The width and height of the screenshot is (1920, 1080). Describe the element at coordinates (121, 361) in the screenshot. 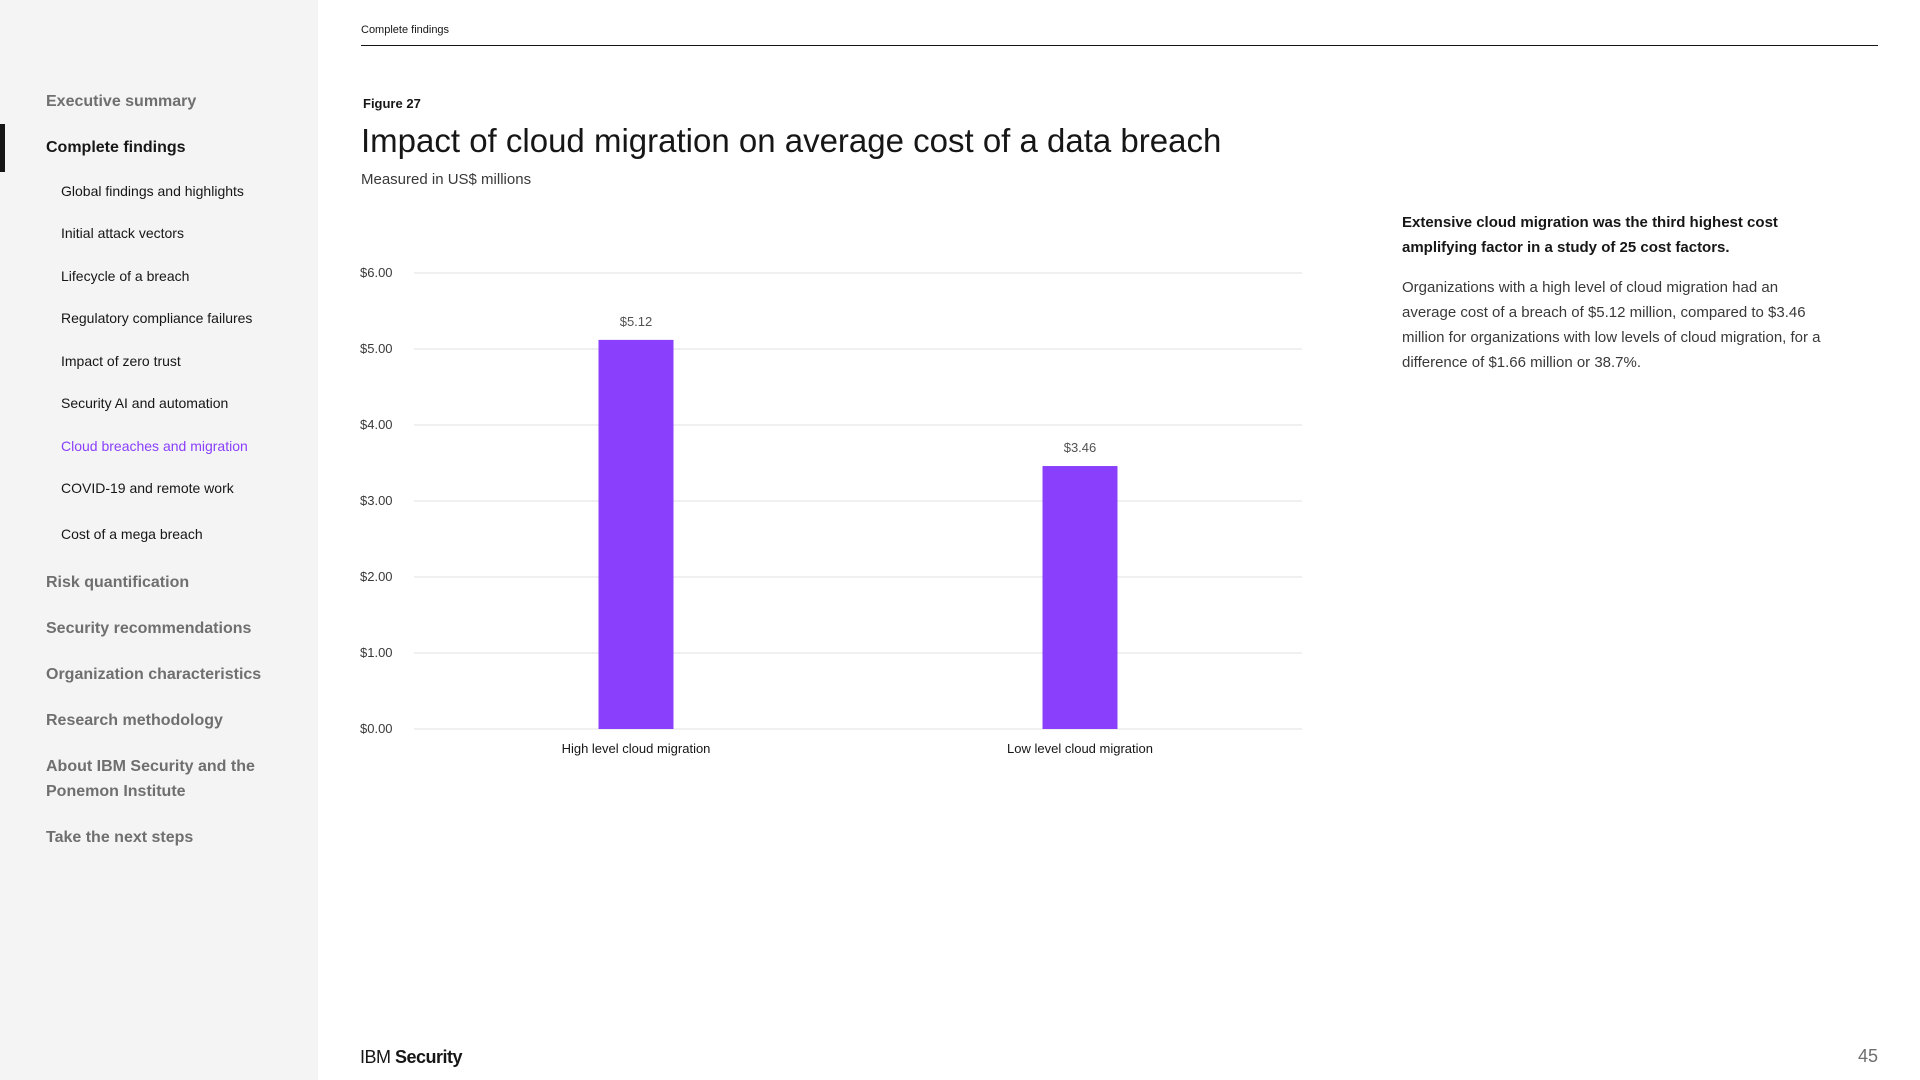

I see `nav-sub-zero-trust: Impact of zero trust` at that location.